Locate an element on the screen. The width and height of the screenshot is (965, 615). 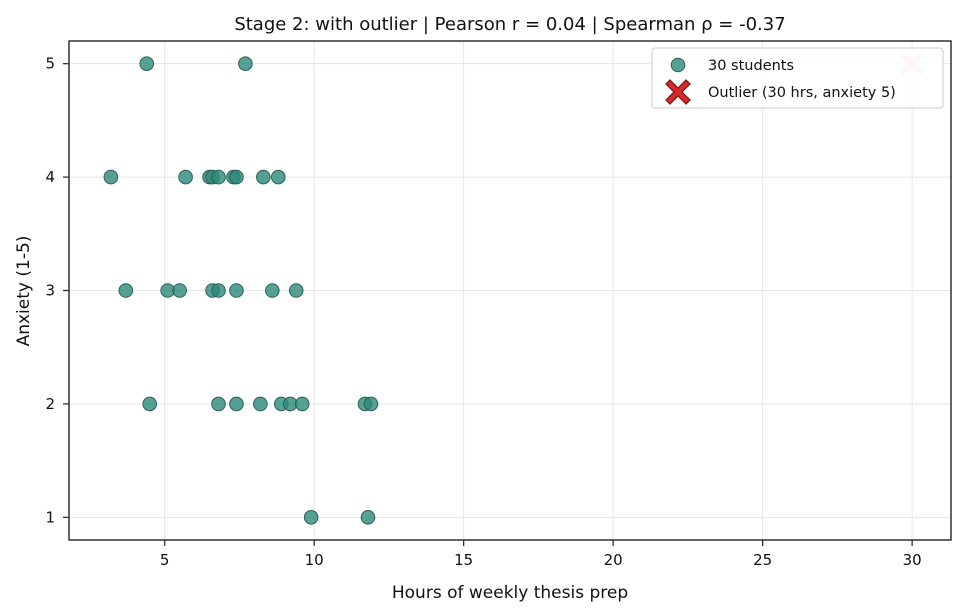
legend-label-outlier: Outlier (30 hrs, anxiety 5) is located at coordinates (802, 93).